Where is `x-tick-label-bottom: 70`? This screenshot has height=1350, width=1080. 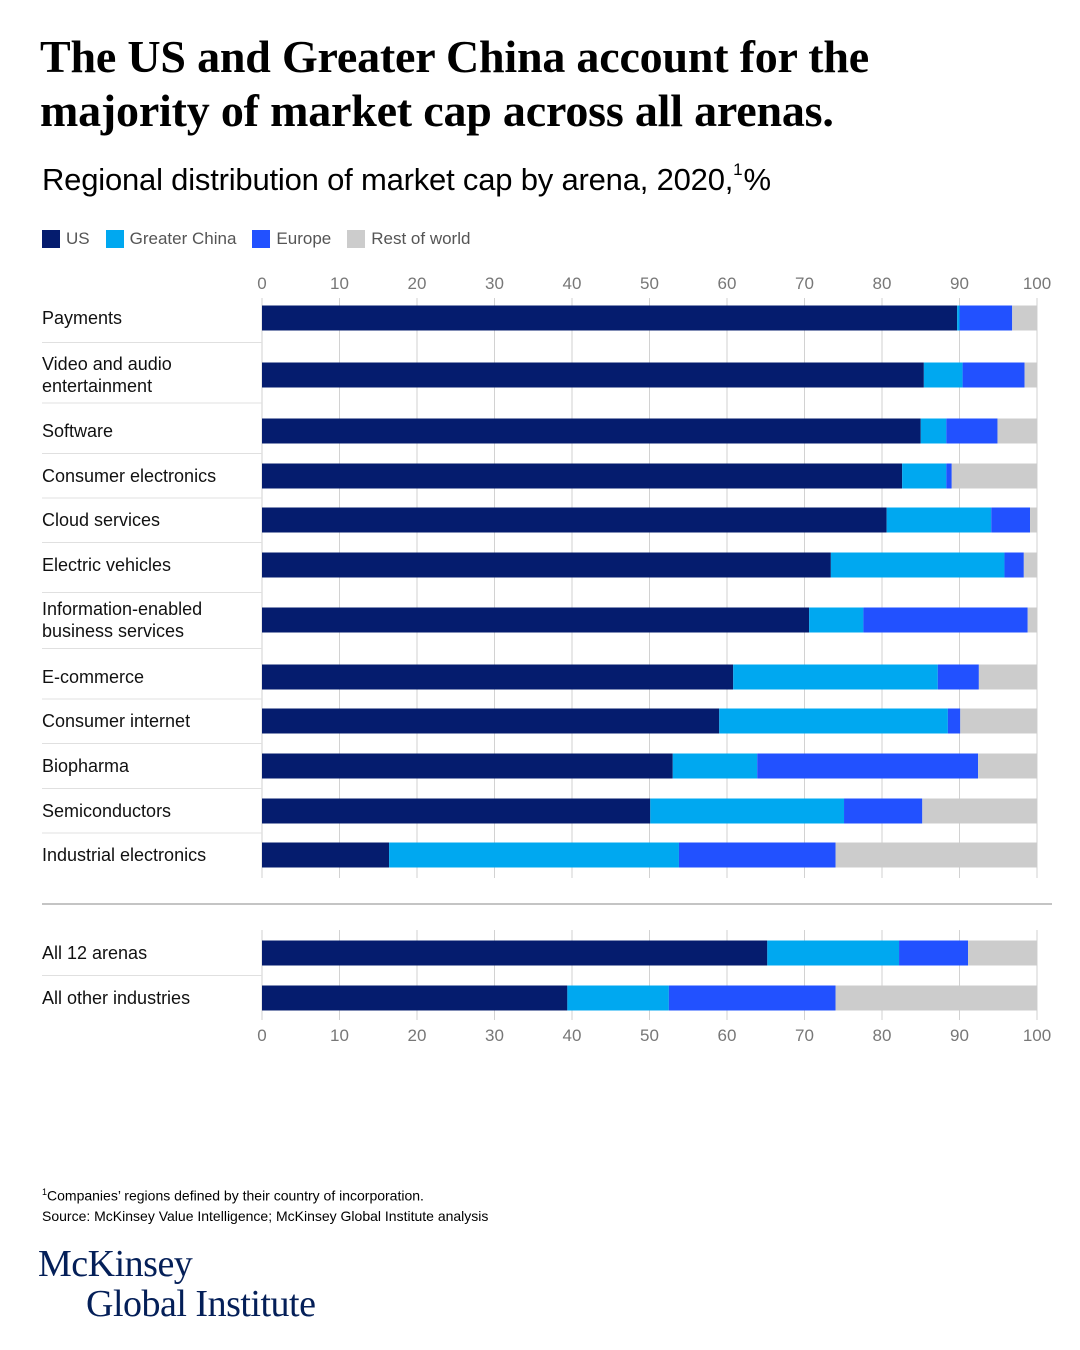
x-tick-label-bottom: 70 is located at coordinates (804, 1035).